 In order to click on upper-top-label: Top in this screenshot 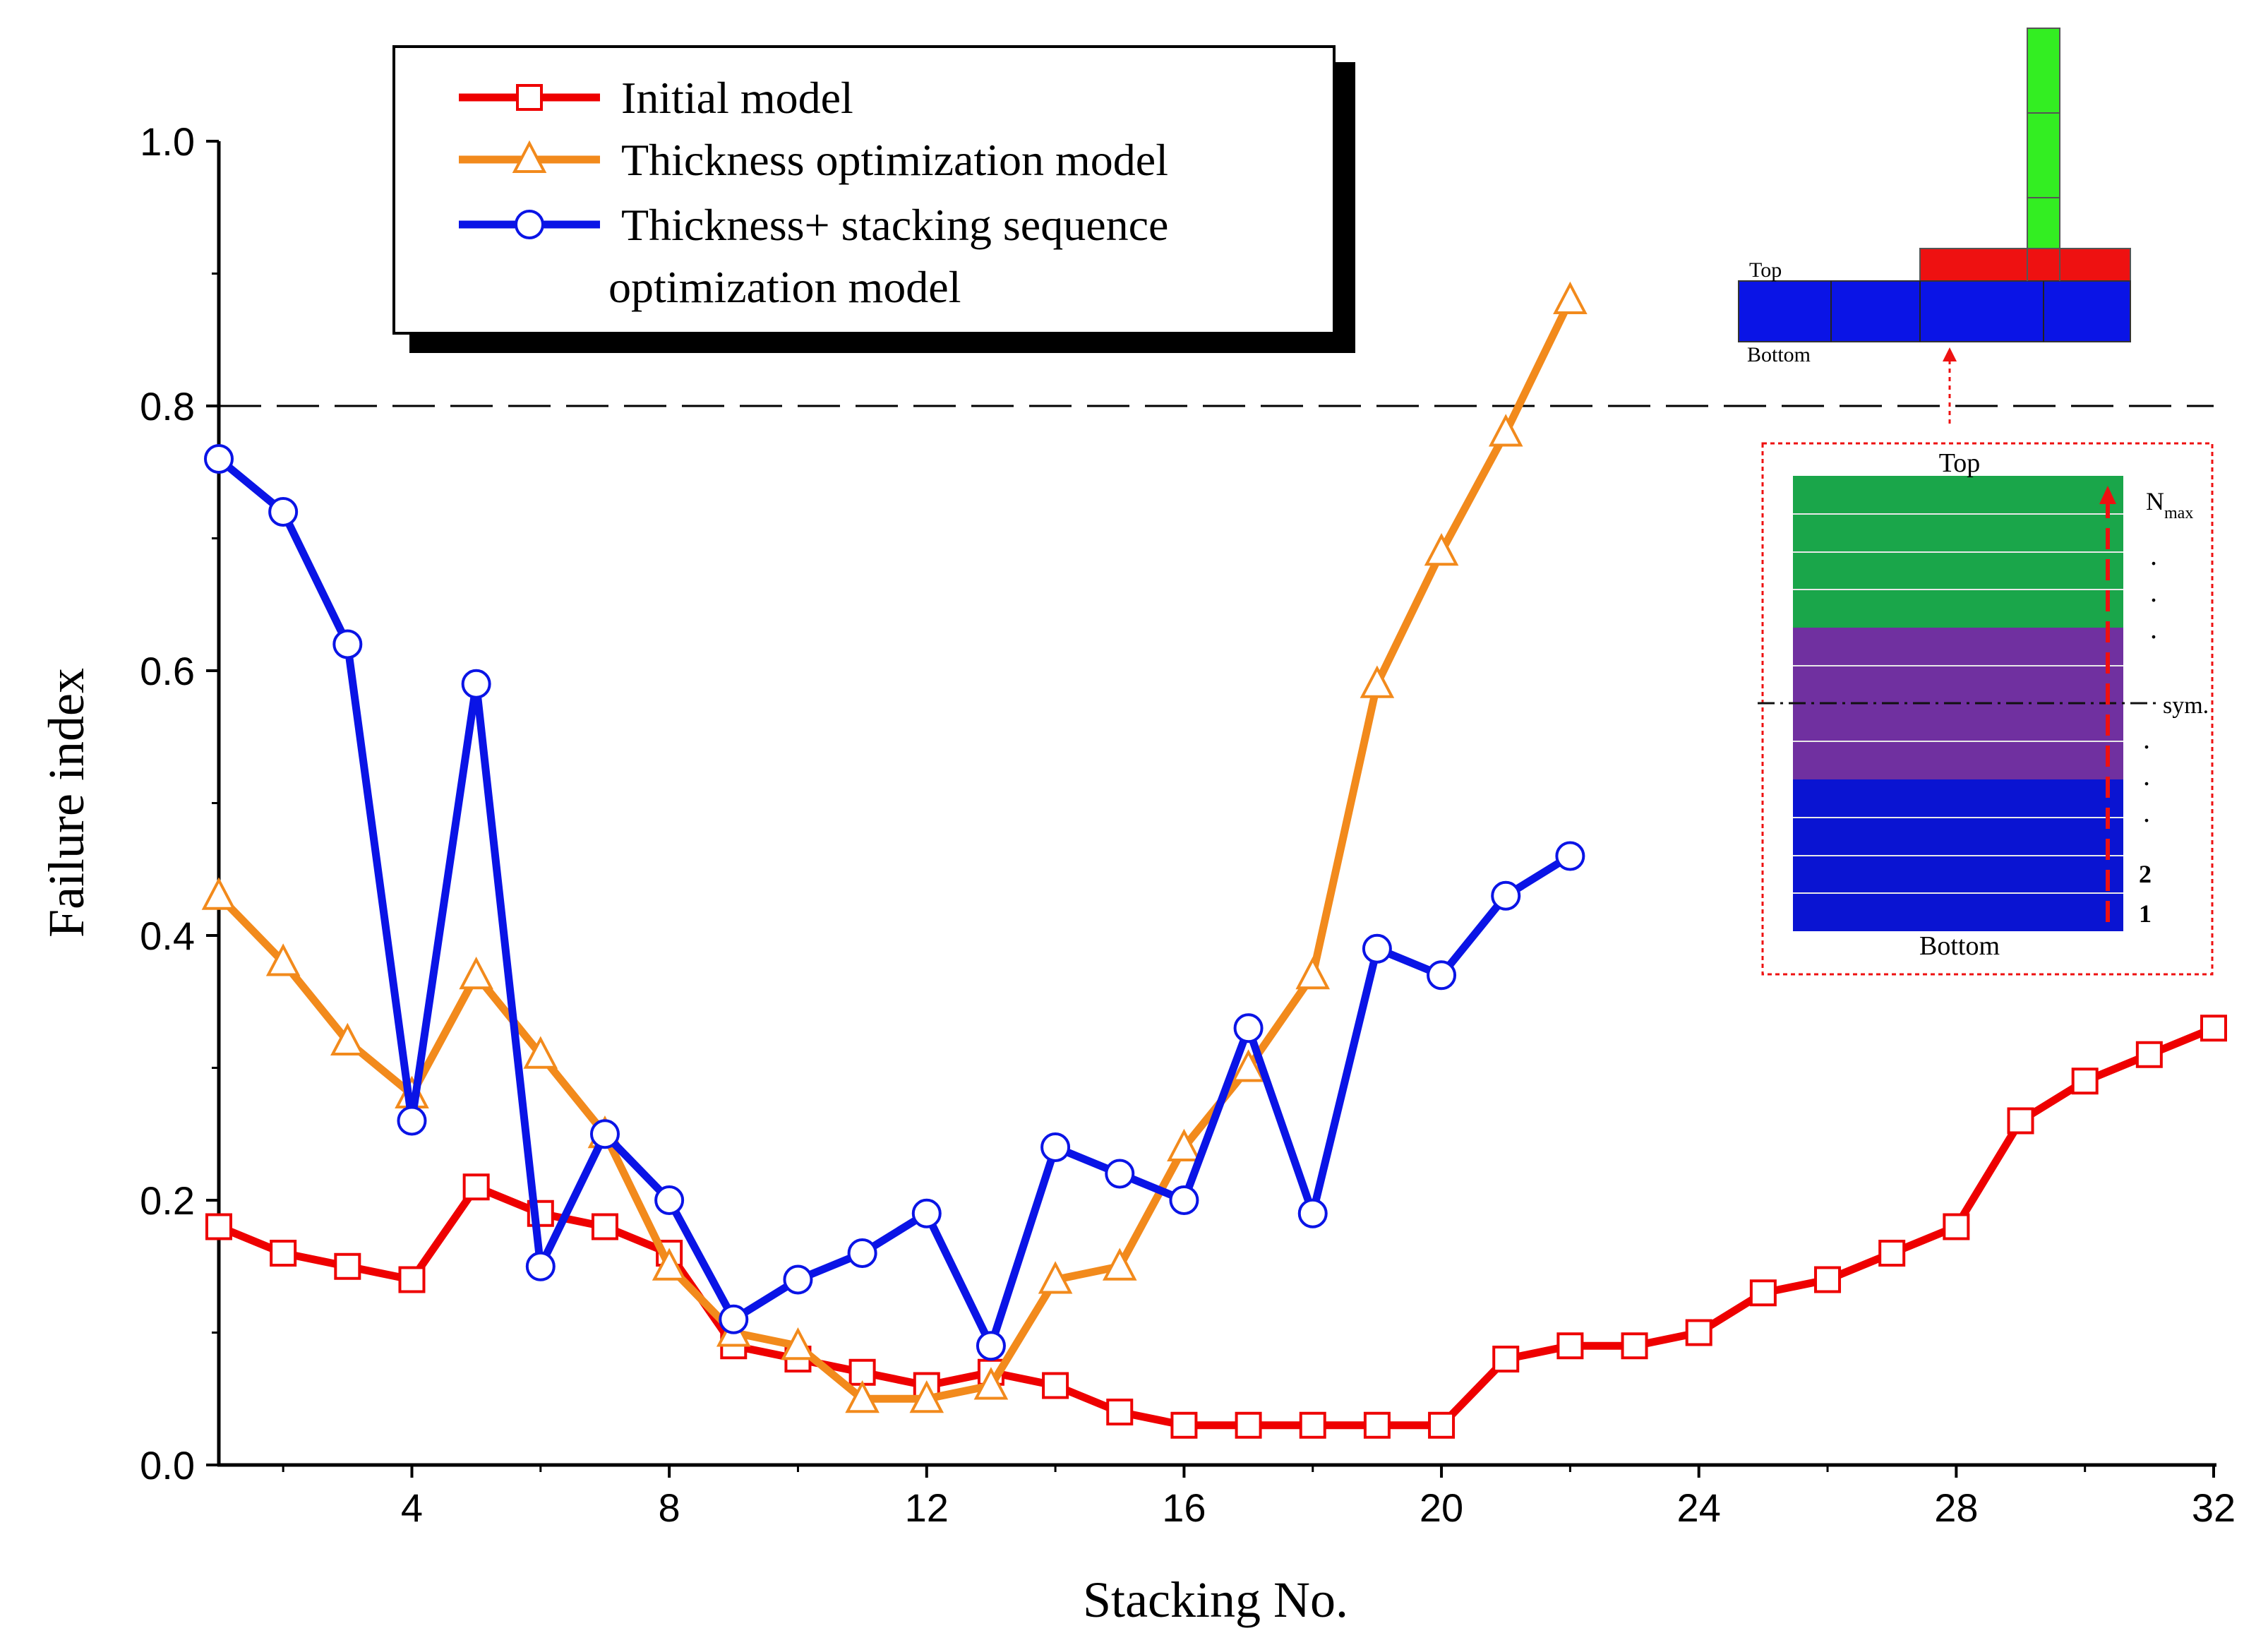, I will do `click(1766, 270)`.